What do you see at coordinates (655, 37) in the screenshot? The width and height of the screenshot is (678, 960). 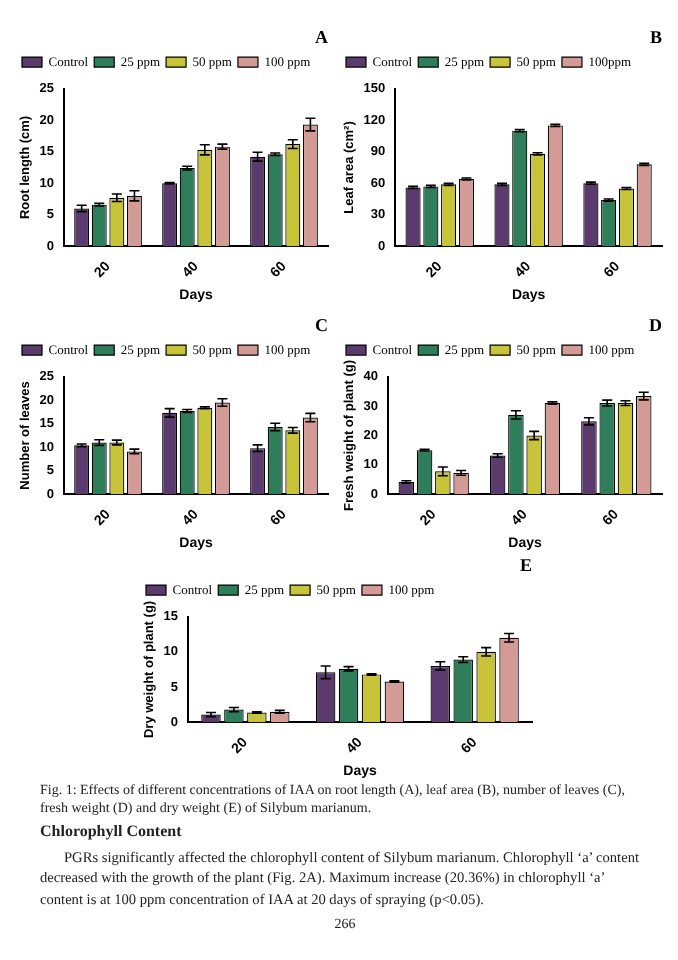 I see `chart-title: B` at bounding box center [655, 37].